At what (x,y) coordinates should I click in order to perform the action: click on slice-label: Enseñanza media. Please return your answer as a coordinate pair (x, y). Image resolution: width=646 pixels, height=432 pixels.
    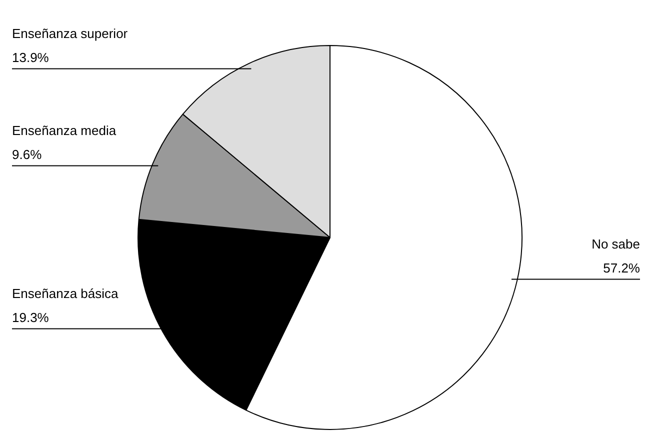
    Looking at the image, I should click on (64, 130).